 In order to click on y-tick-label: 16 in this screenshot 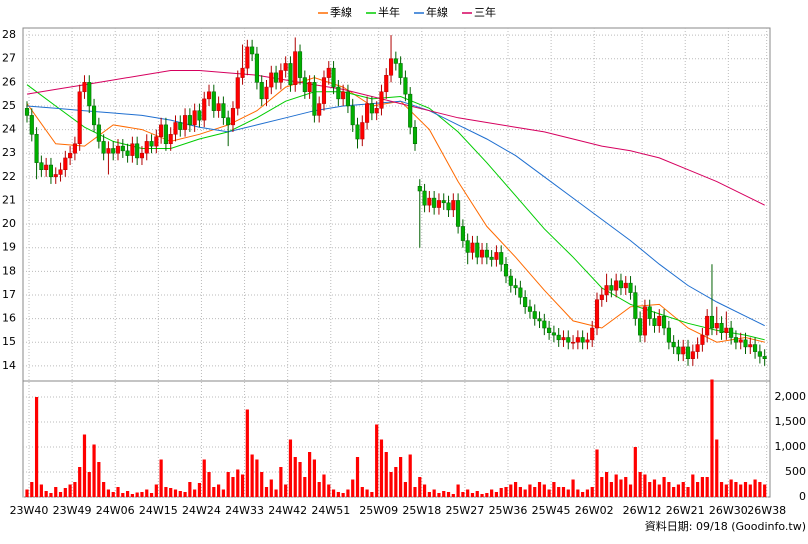, I will do `click(9, 318)`.